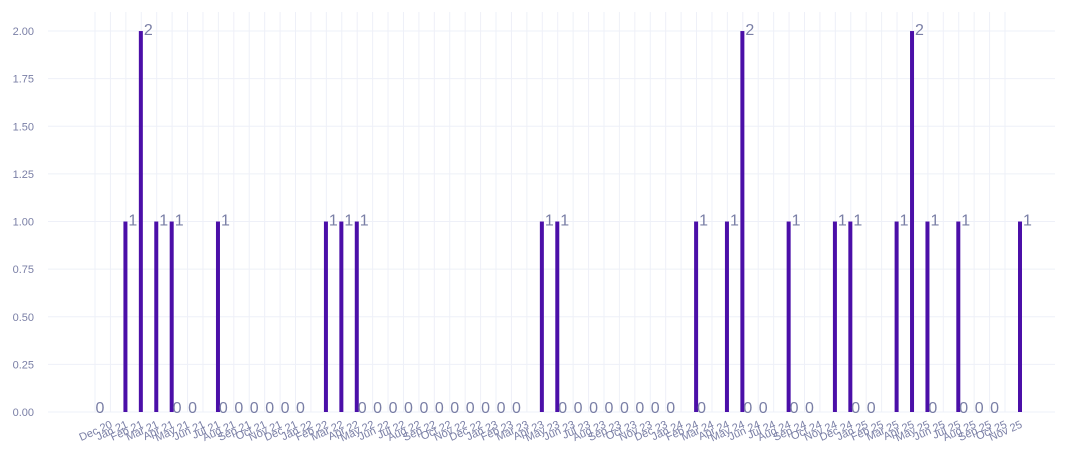 Image resolution: width=1067 pixels, height=465 pixels. What do you see at coordinates (1005, 431) in the screenshot?
I see `x-tick-label: Nov 25` at bounding box center [1005, 431].